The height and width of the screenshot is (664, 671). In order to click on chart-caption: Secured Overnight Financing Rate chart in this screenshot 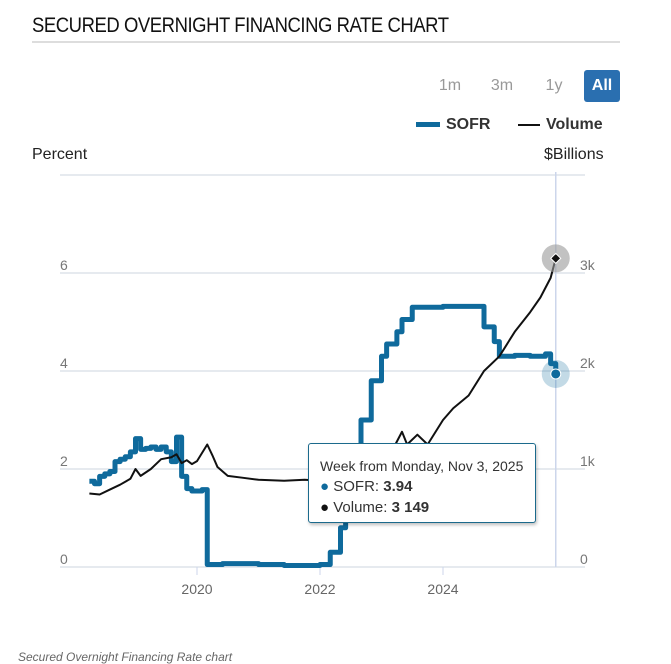, I will do `click(125, 657)`.